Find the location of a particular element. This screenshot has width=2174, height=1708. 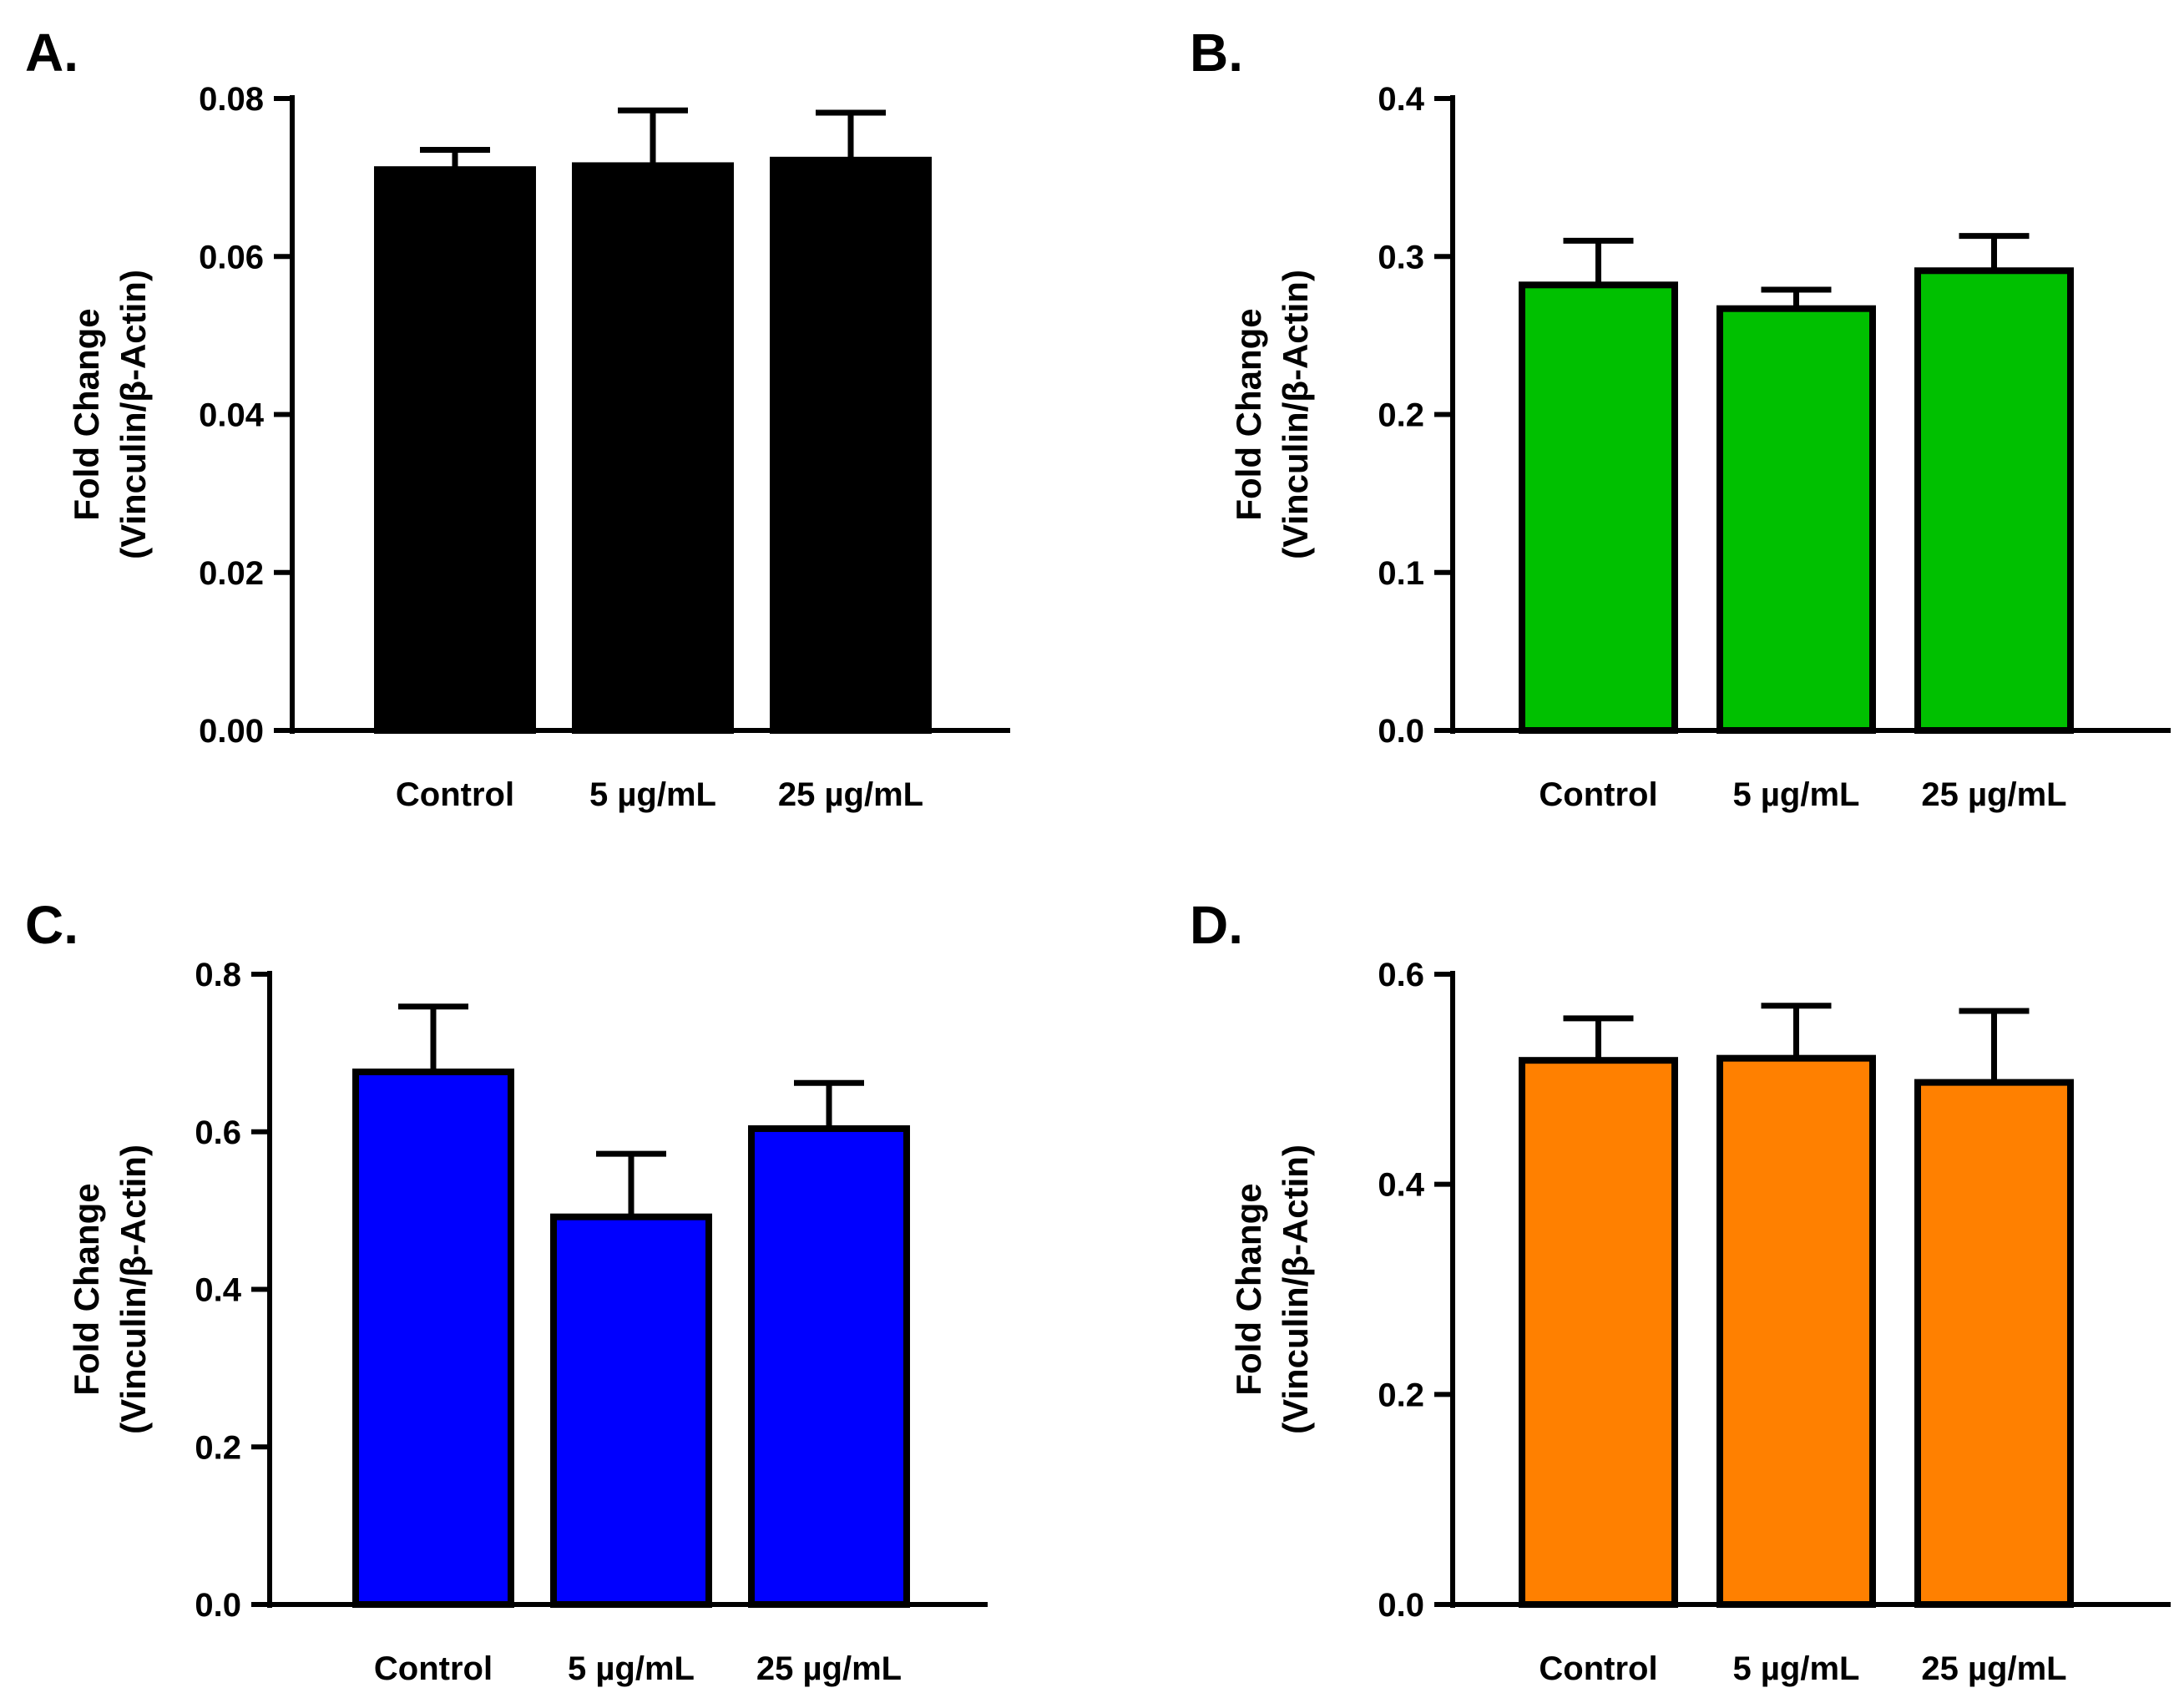

panel-label: D. is located at coordinates (1216, 925).